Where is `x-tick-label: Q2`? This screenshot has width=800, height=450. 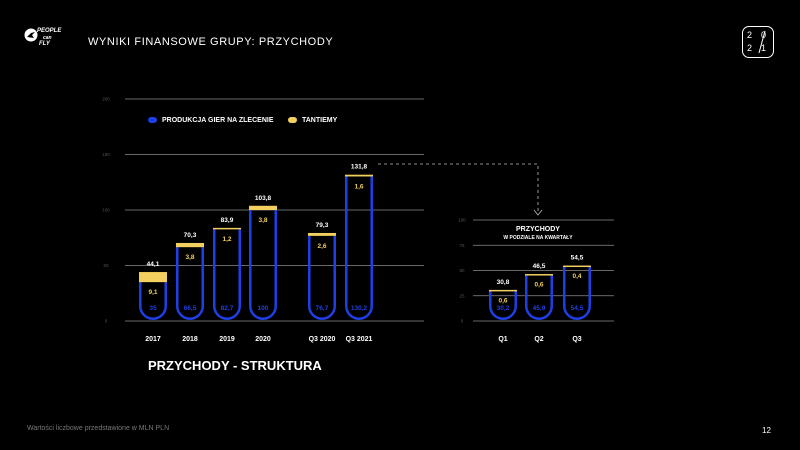 x-tick-label: Q2 is located at coordinates (538, 339).